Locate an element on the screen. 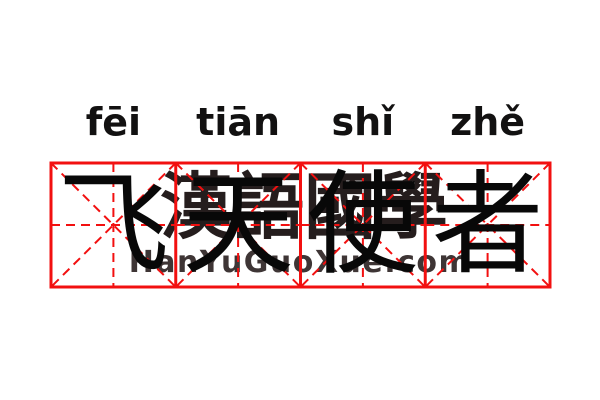  hanzi-character: 者 is located at coordinates (487, 225).